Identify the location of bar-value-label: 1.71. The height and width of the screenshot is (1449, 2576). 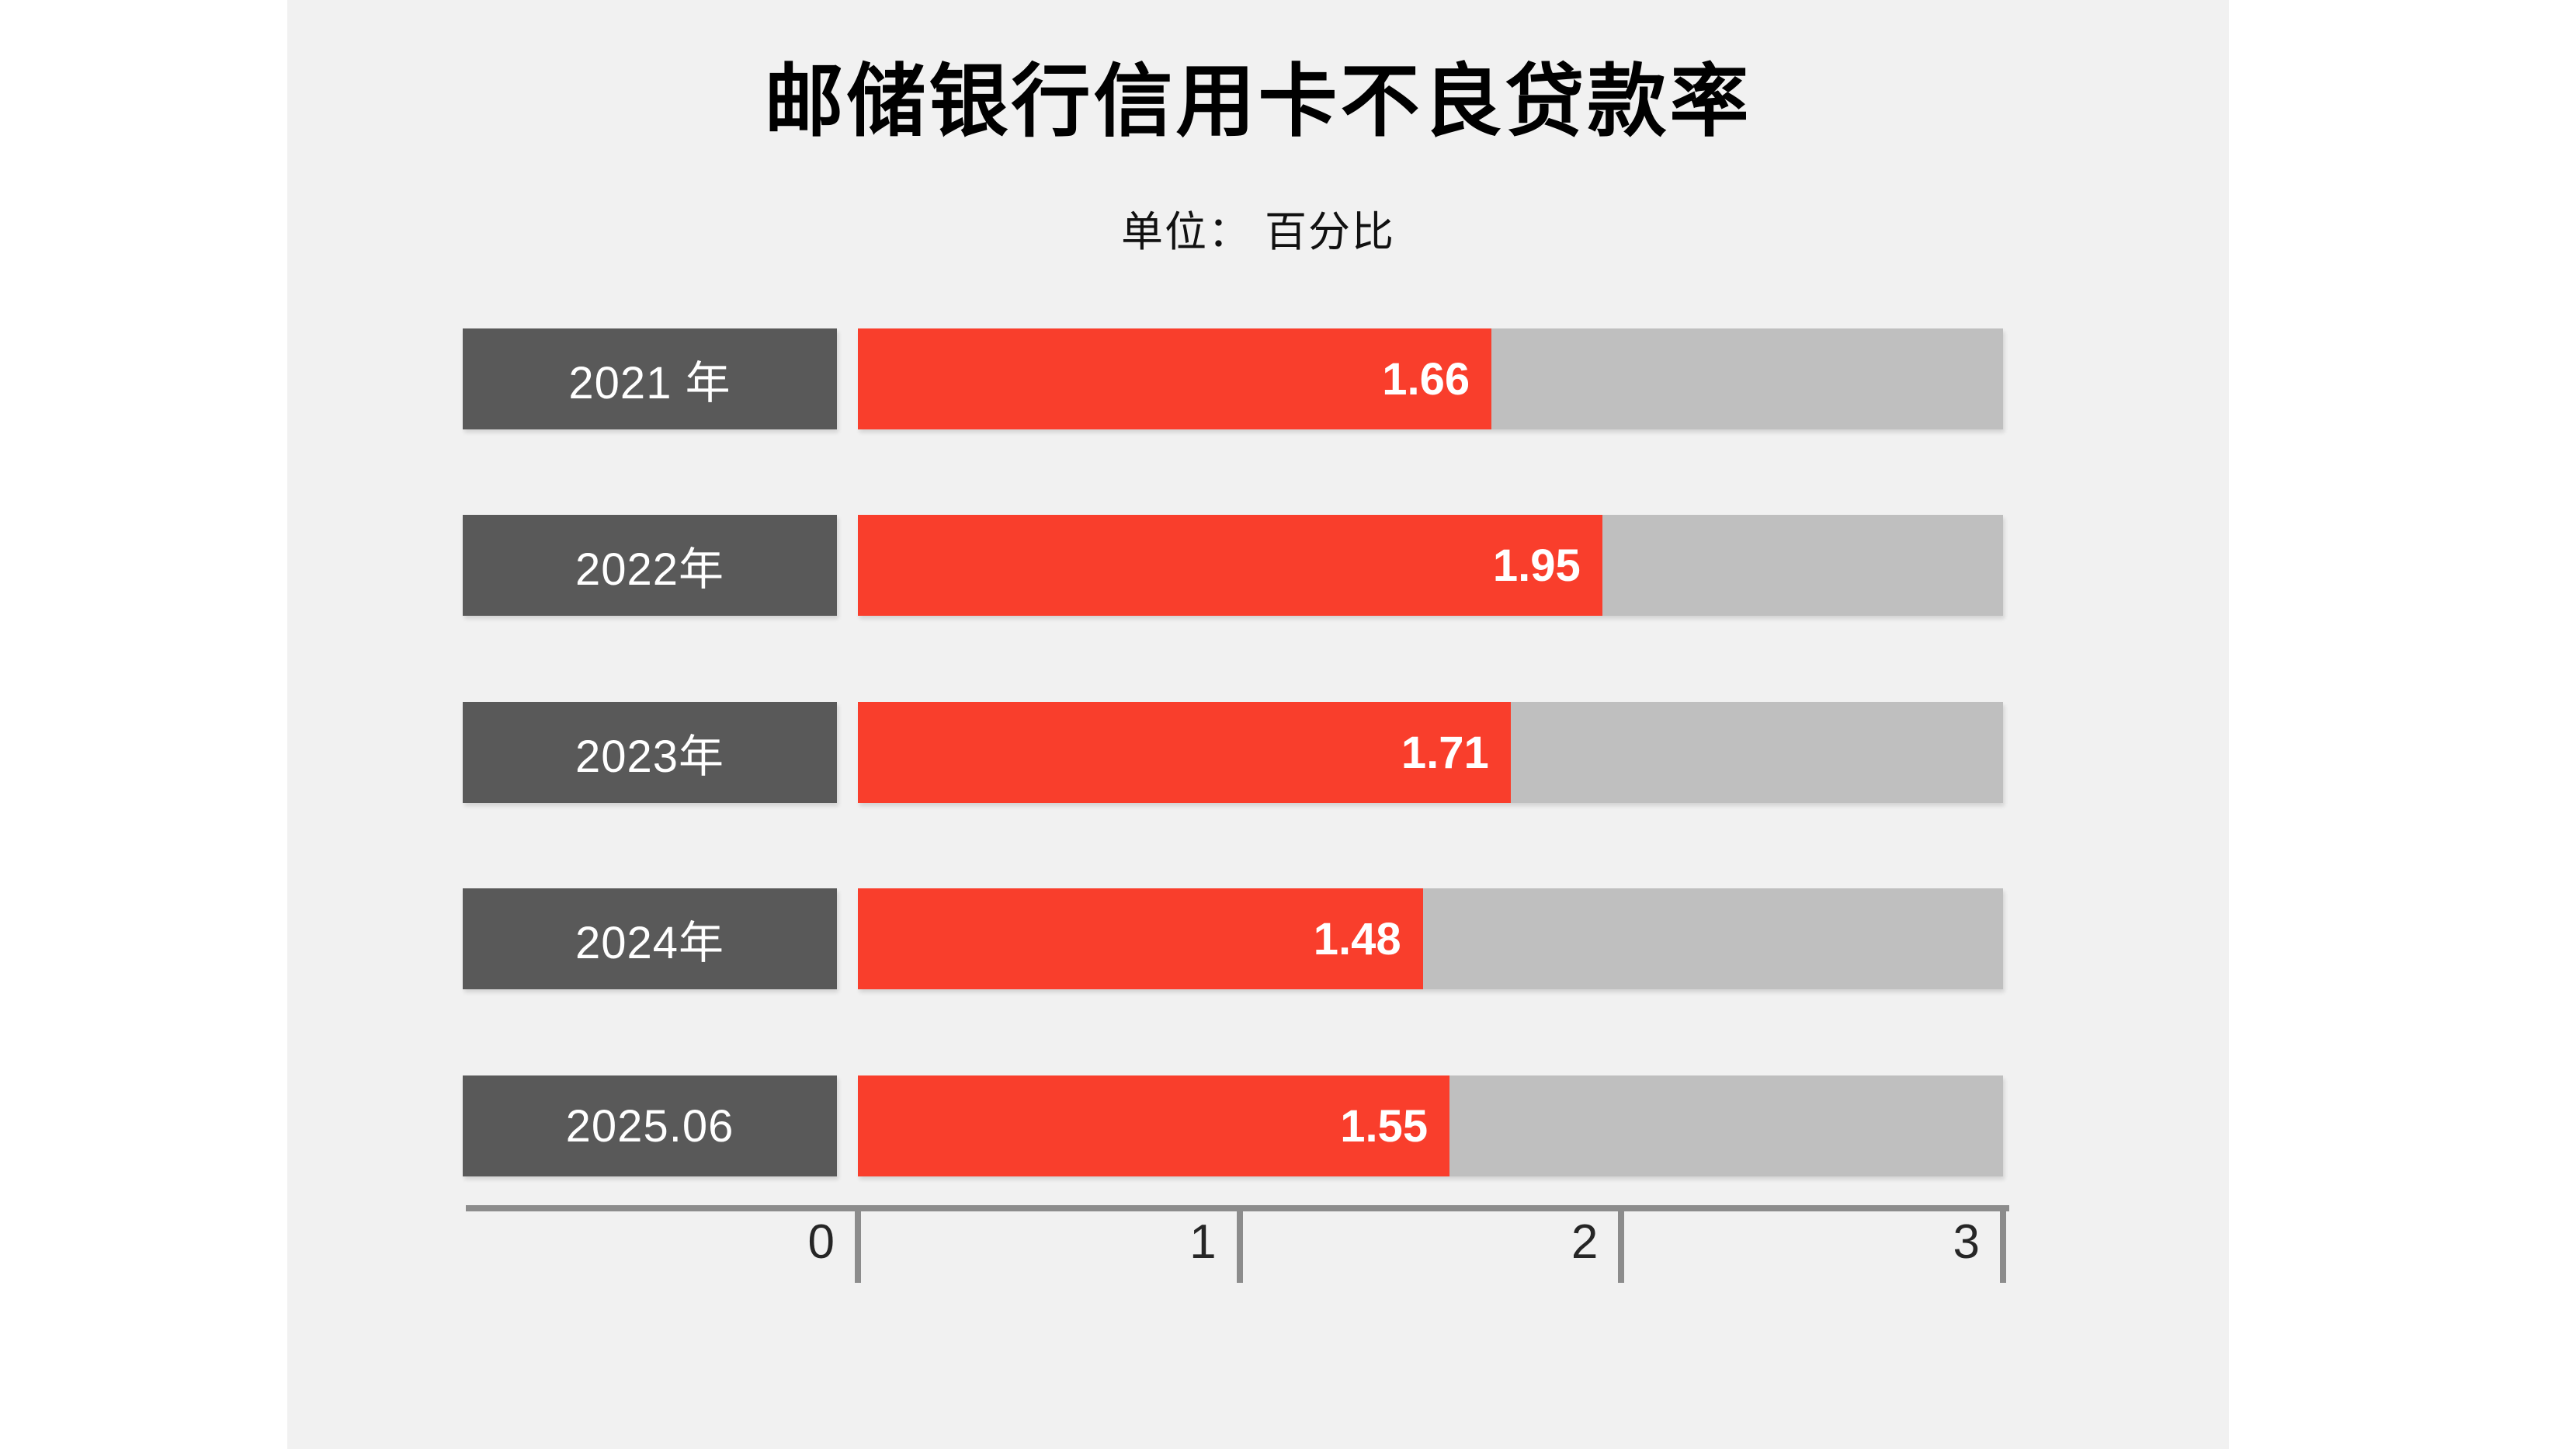
(1445, 752).